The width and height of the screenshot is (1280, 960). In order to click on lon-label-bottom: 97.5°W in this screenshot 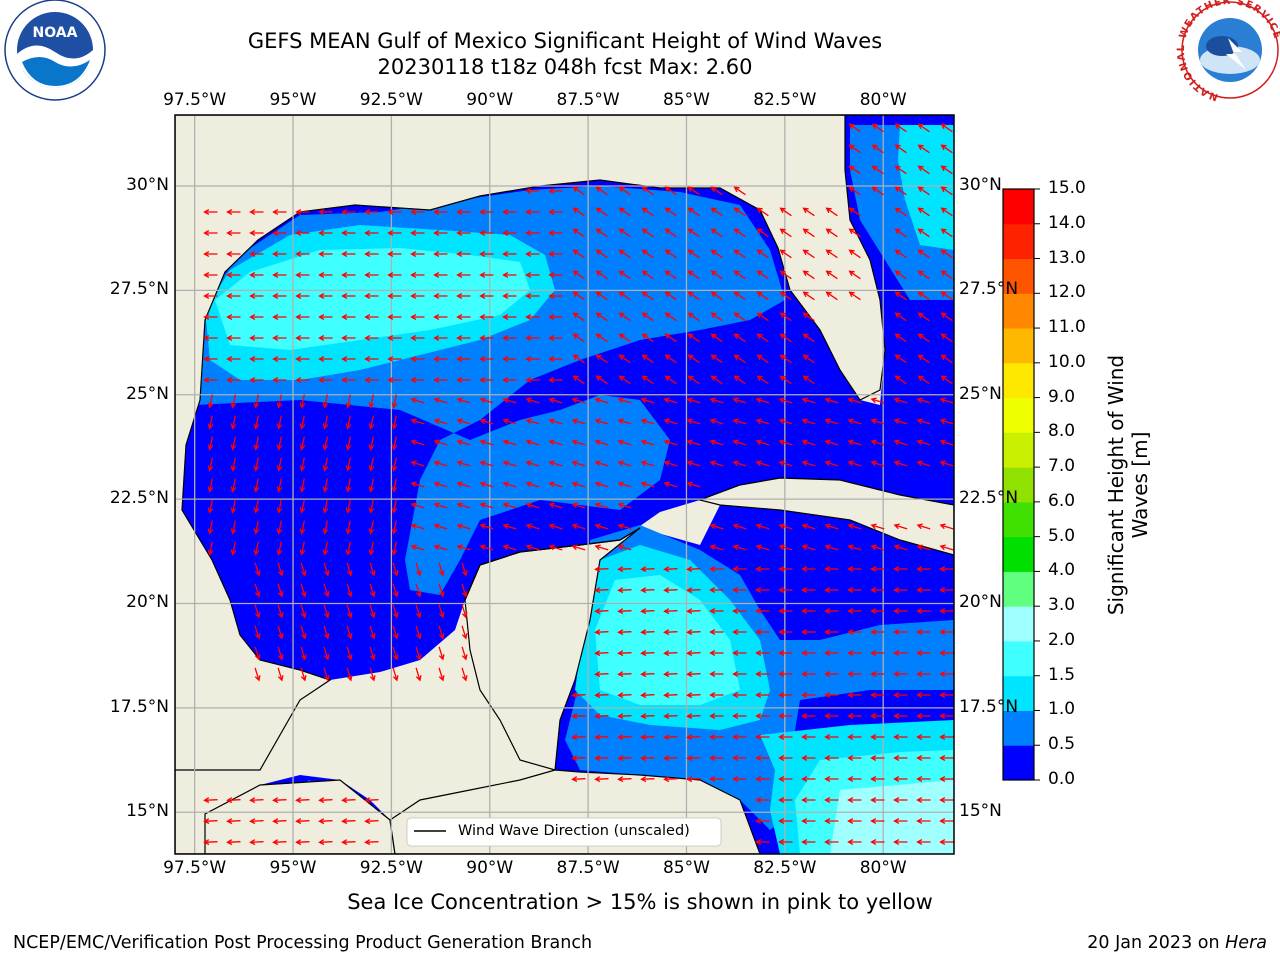, I will do `click(195, 868)`.